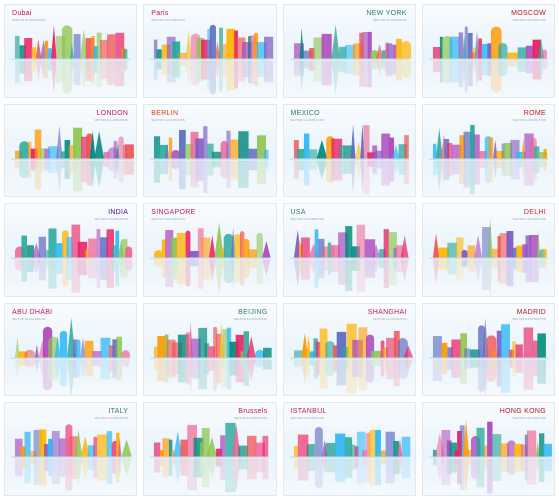  I want to click on city-title: DELHI, so click(534, 213).